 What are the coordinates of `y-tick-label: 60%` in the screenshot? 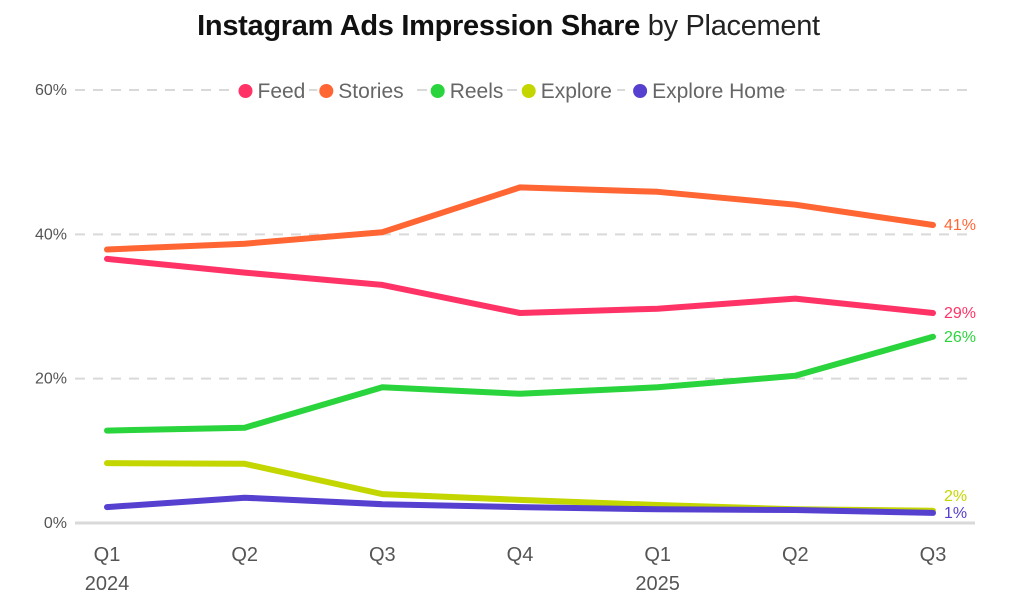 It's located at (51, 90).